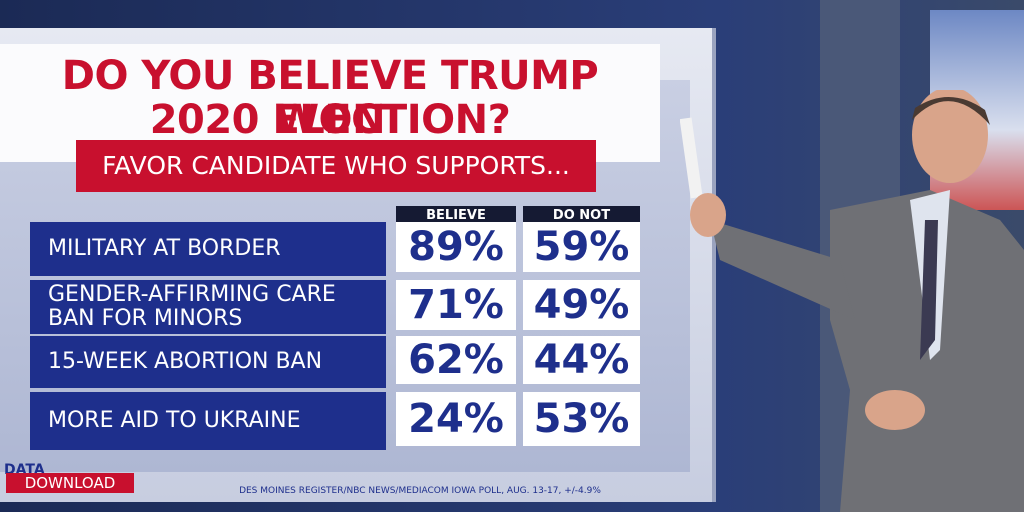  What do you see at coordinates (164, 248) in the screenshot?
I see `label-line: MILITARY AT BORDER` at bounding box center [164, 248].